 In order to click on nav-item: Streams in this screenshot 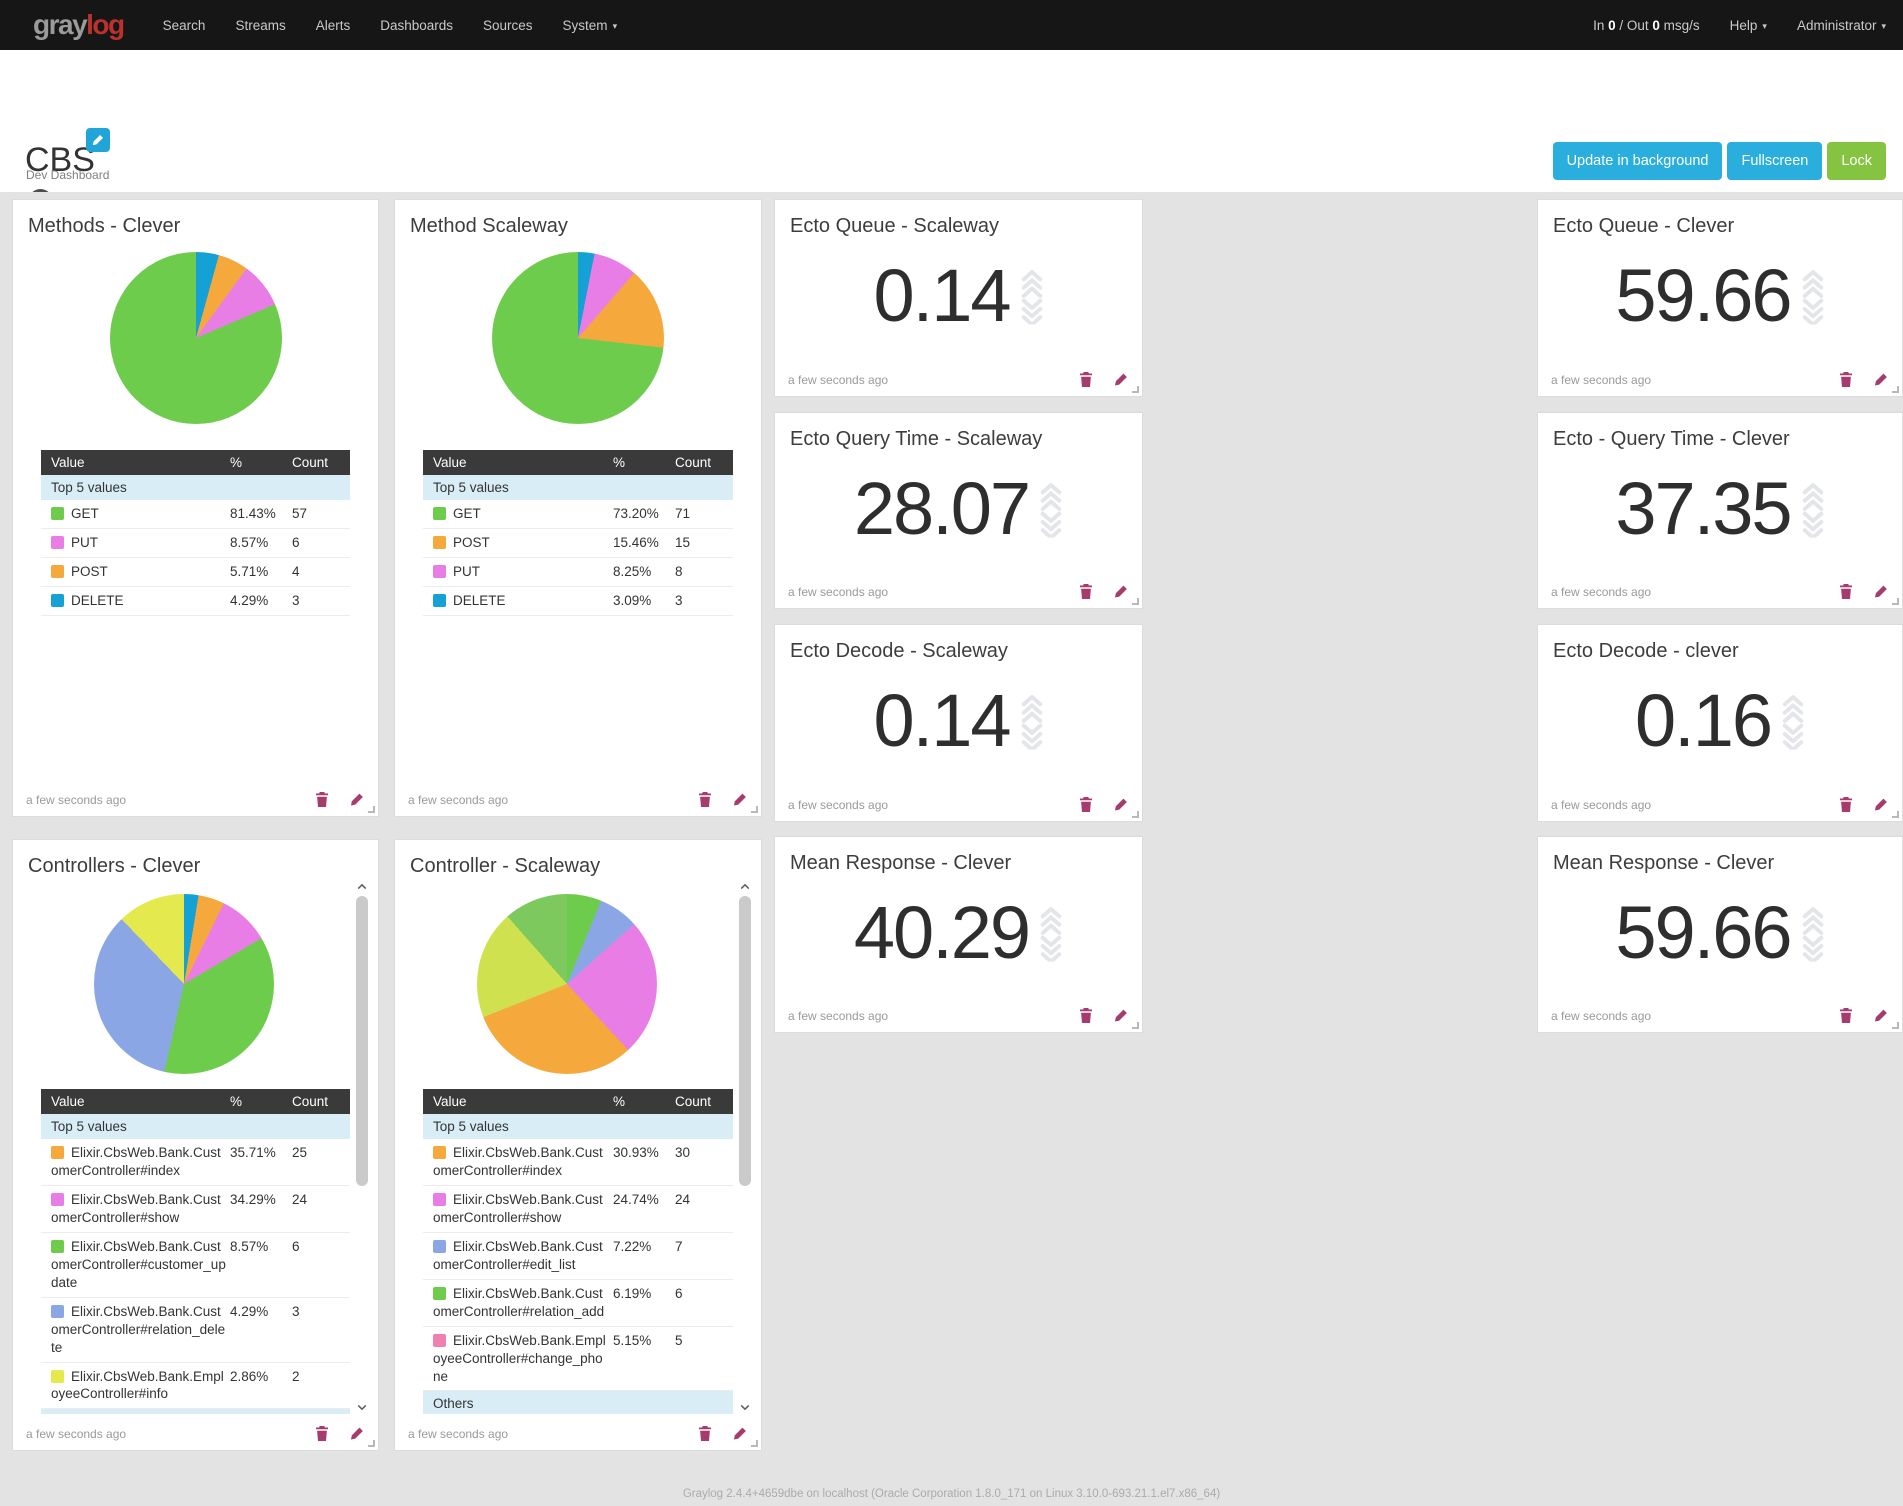, I will do `click(260, 25)`.